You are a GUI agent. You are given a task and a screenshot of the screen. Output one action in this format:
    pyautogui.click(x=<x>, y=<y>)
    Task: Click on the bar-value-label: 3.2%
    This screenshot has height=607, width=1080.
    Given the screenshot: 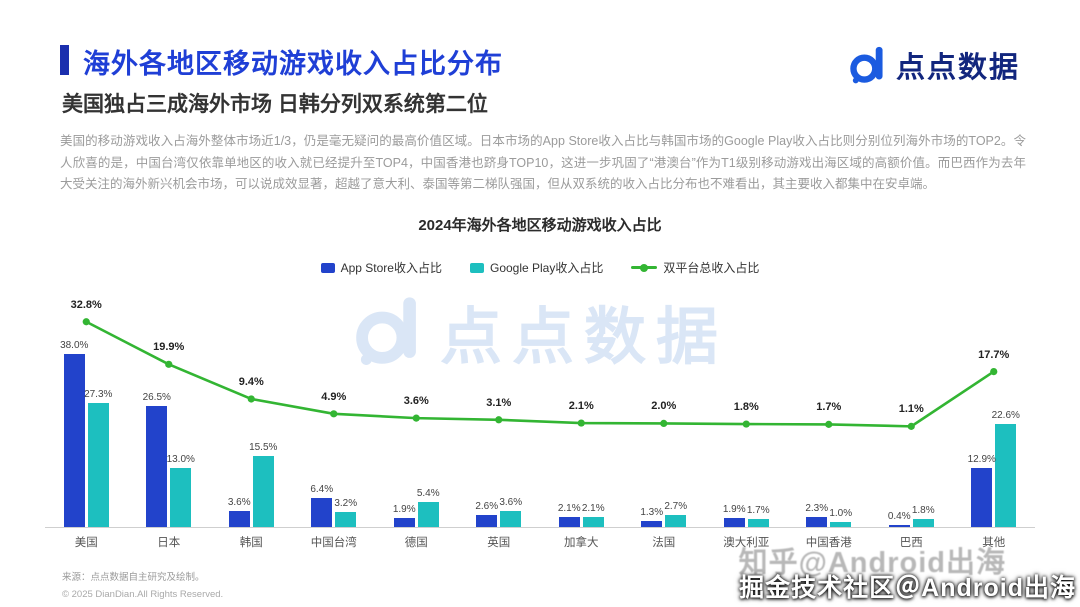 What is the action you would take?
    pyautogui.click(x=346, y=504)
    